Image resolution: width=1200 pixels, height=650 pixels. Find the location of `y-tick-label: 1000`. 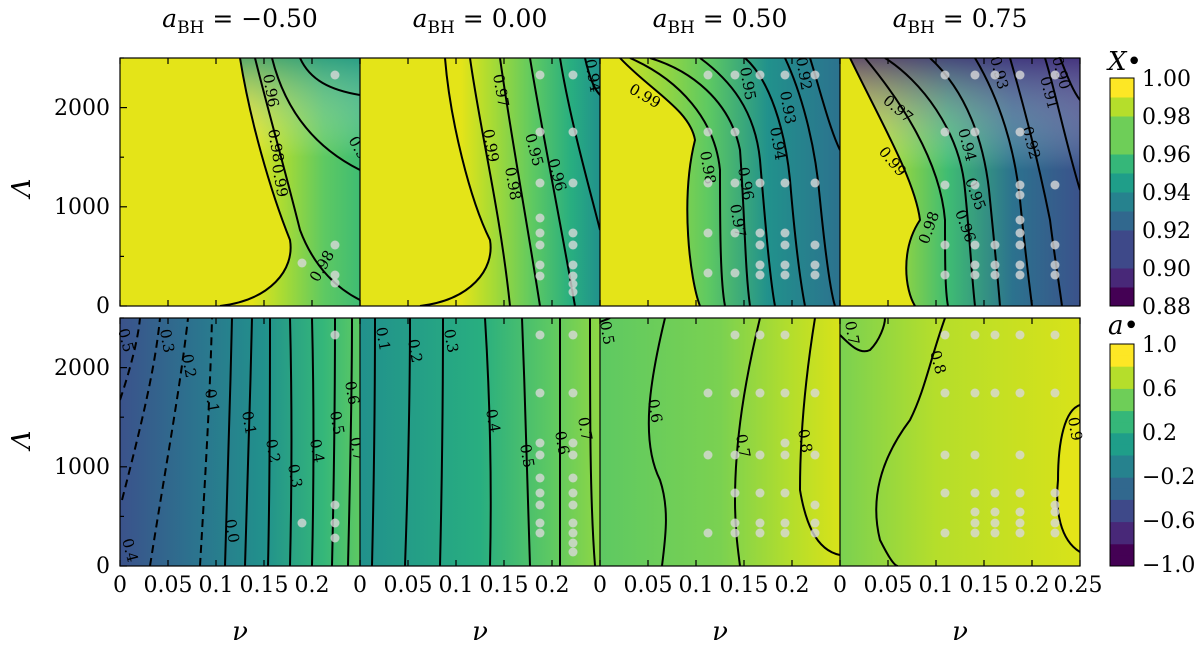

y-tick-label: 1000 is located at coordinates (82, 467).